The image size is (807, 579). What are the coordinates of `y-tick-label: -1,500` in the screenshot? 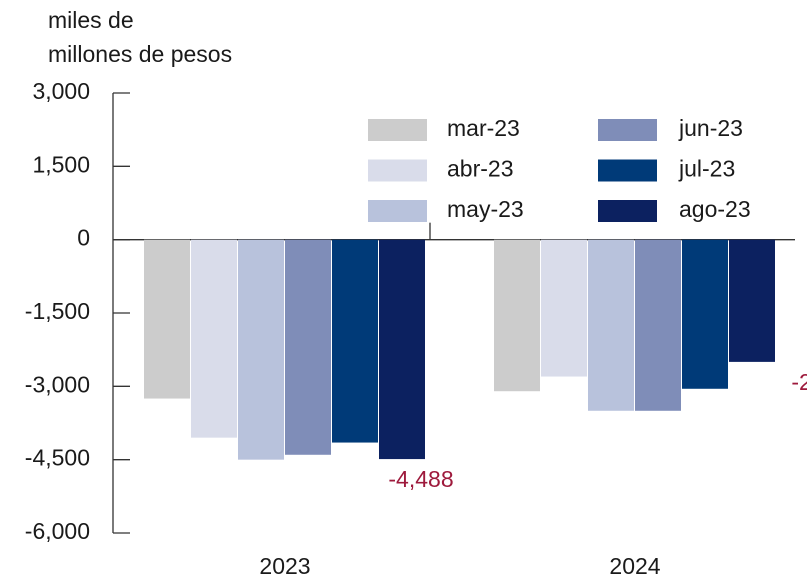 It's located at (57, 311).